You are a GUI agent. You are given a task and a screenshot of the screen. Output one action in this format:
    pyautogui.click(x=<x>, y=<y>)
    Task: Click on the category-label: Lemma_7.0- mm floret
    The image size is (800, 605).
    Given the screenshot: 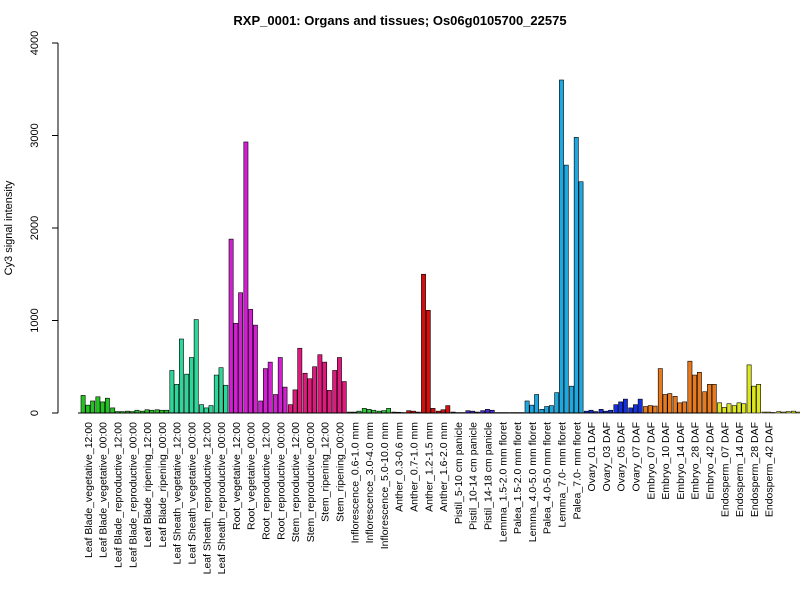 What is the action you would take?
    pyautogui.click(x=562, y=475)
    